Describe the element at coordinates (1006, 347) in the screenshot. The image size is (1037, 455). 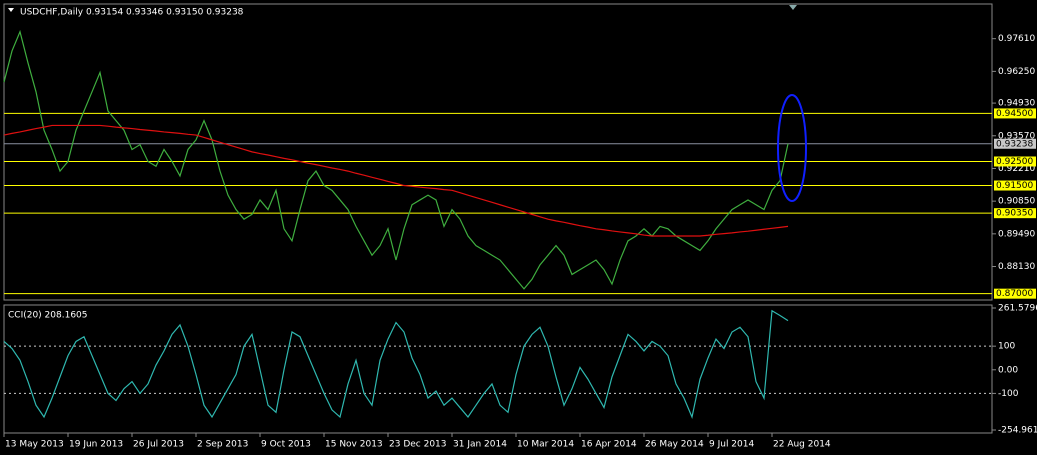
I see `y-tick-label: 100` at that location.